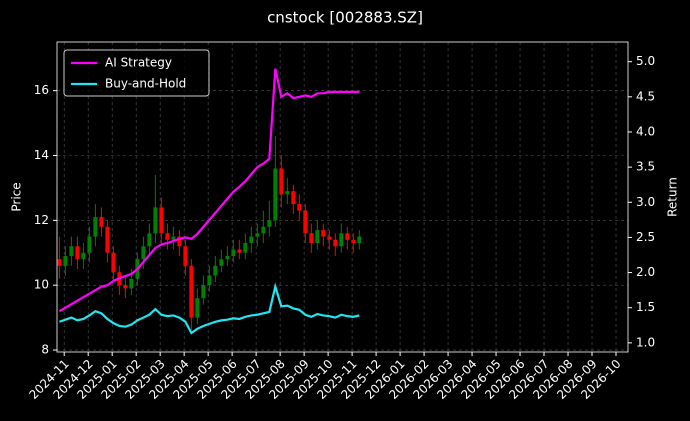  Describe the element at coordinates (645, 96) in the screenshot. I see `y2-tick-label: 4.5` at that location.